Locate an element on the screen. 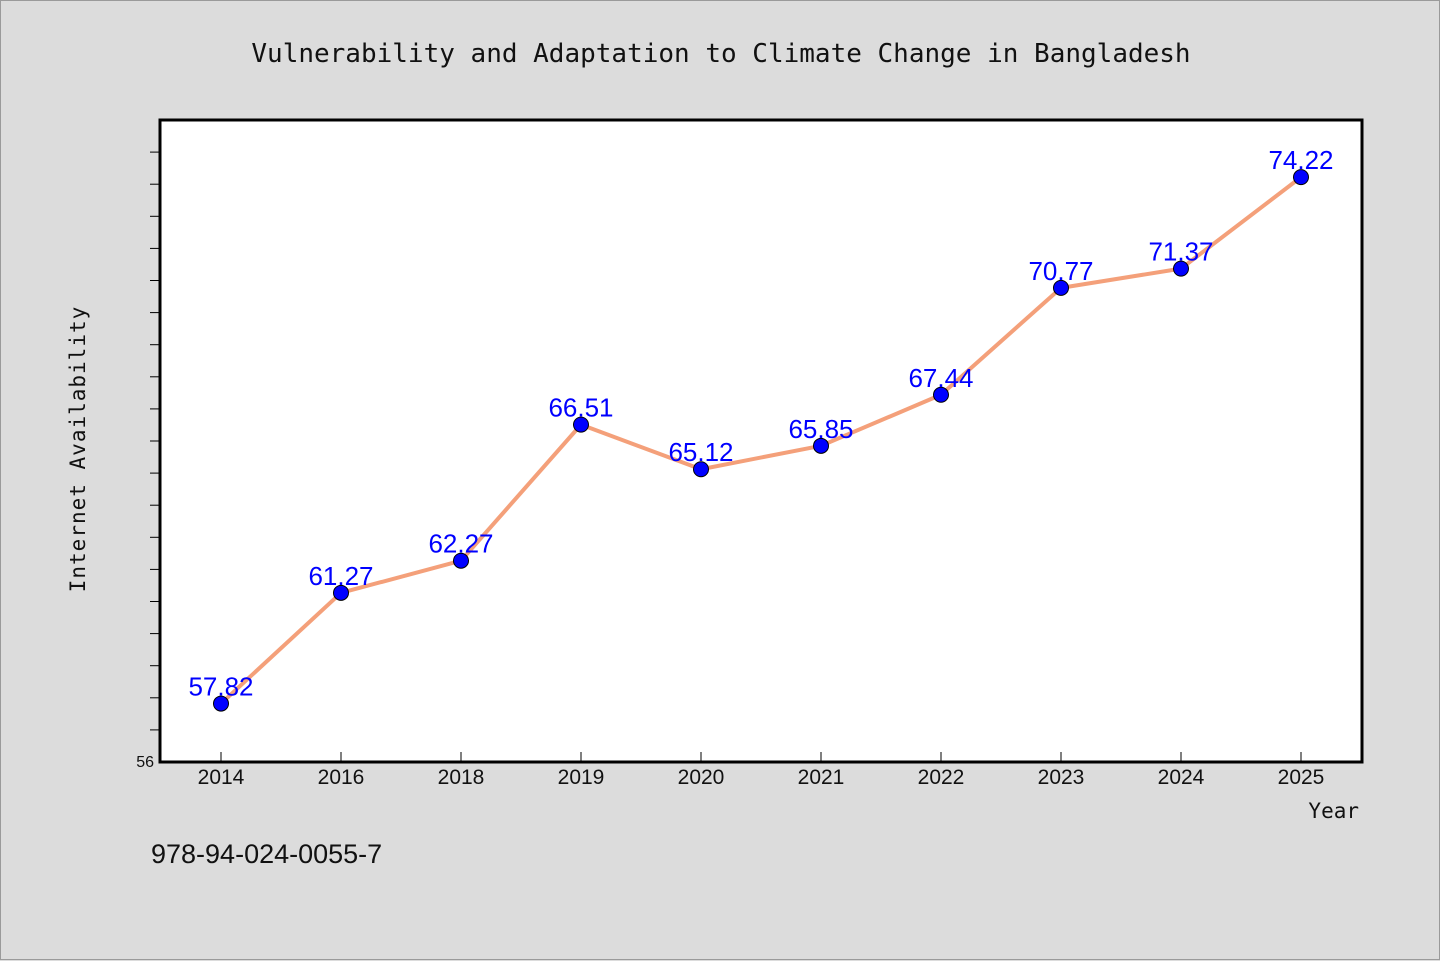 The width and height of the screenshot is (1440, 961). data-label: 71.37 is located at coordinates (1180, 252).